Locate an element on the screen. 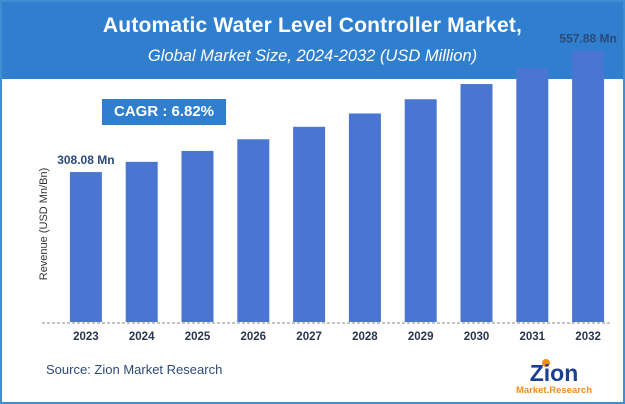 The width and height of the screenshot is (625, 404). x-tick-label: 2028 is located at coordinates (365, 337).